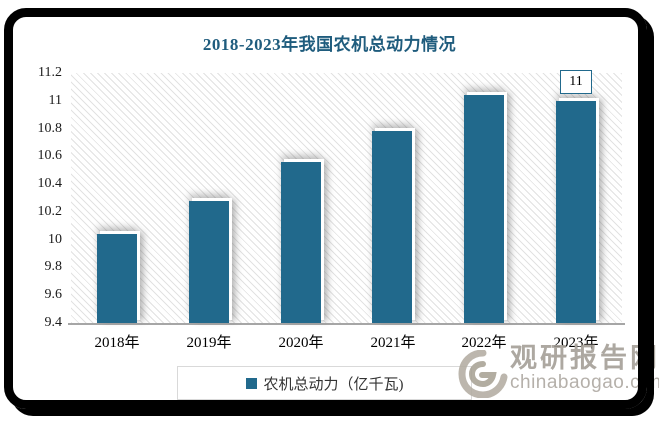 The width and height of the screenshot is (659, 424). I want to click on y-axis-tick-label: 9.8, so click(53, 267).